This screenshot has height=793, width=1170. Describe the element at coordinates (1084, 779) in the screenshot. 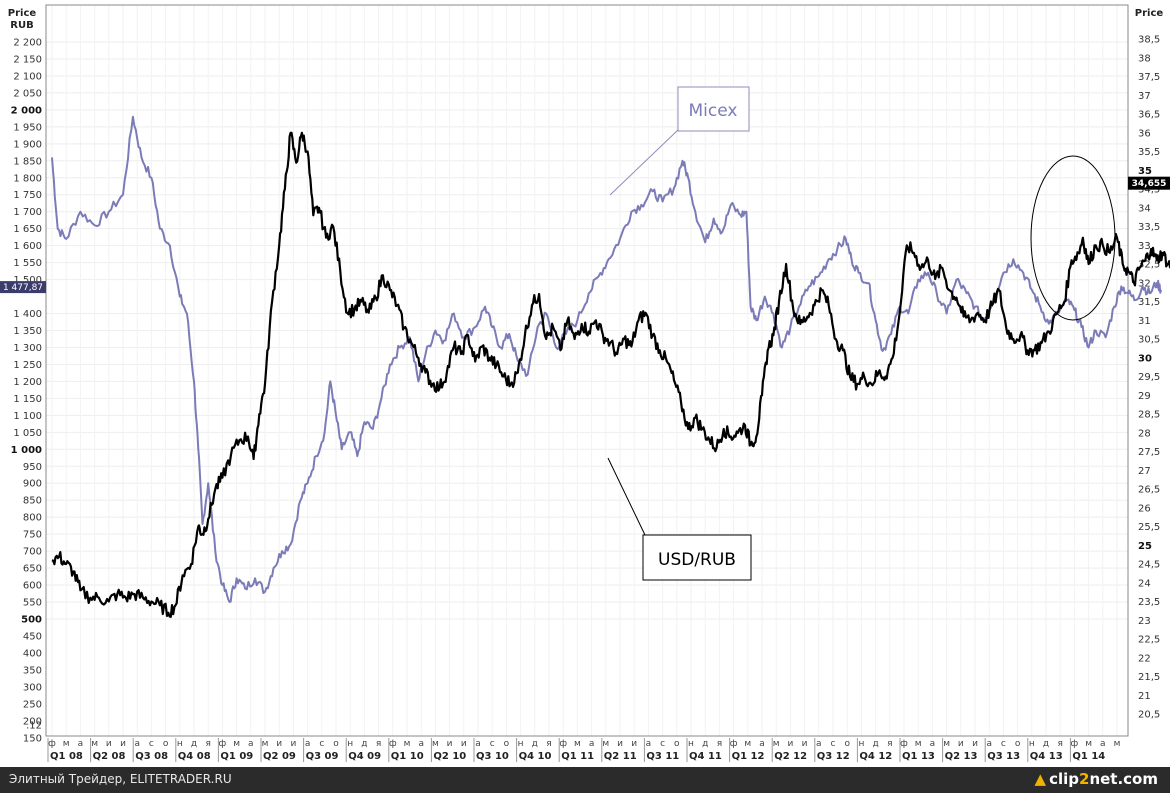

I see `footer-logo-two: 2` at that location.